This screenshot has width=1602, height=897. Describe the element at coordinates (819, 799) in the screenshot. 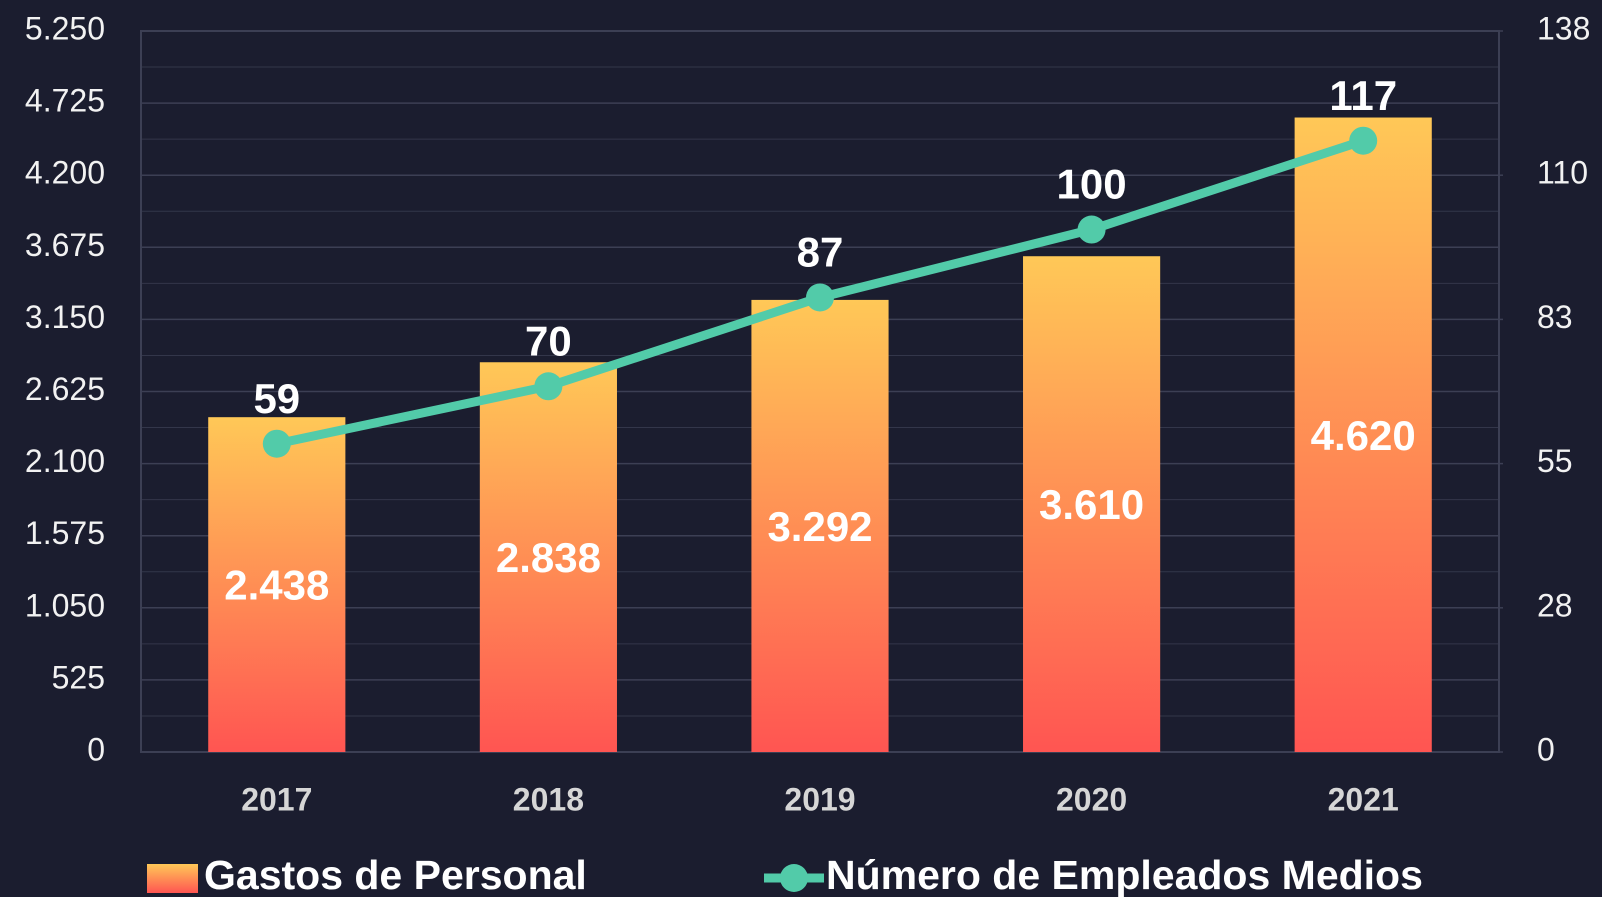

I see `x-tick-label: 2019` at that location.